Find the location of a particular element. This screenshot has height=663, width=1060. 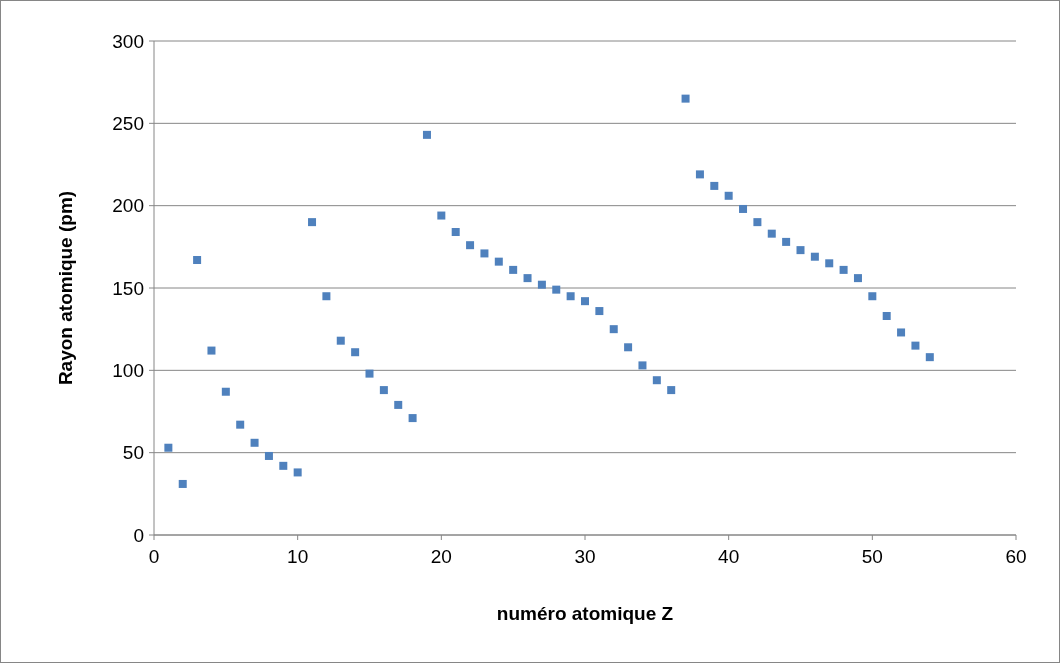

x-tick-label: 10 is located at coordinates (298, 556).